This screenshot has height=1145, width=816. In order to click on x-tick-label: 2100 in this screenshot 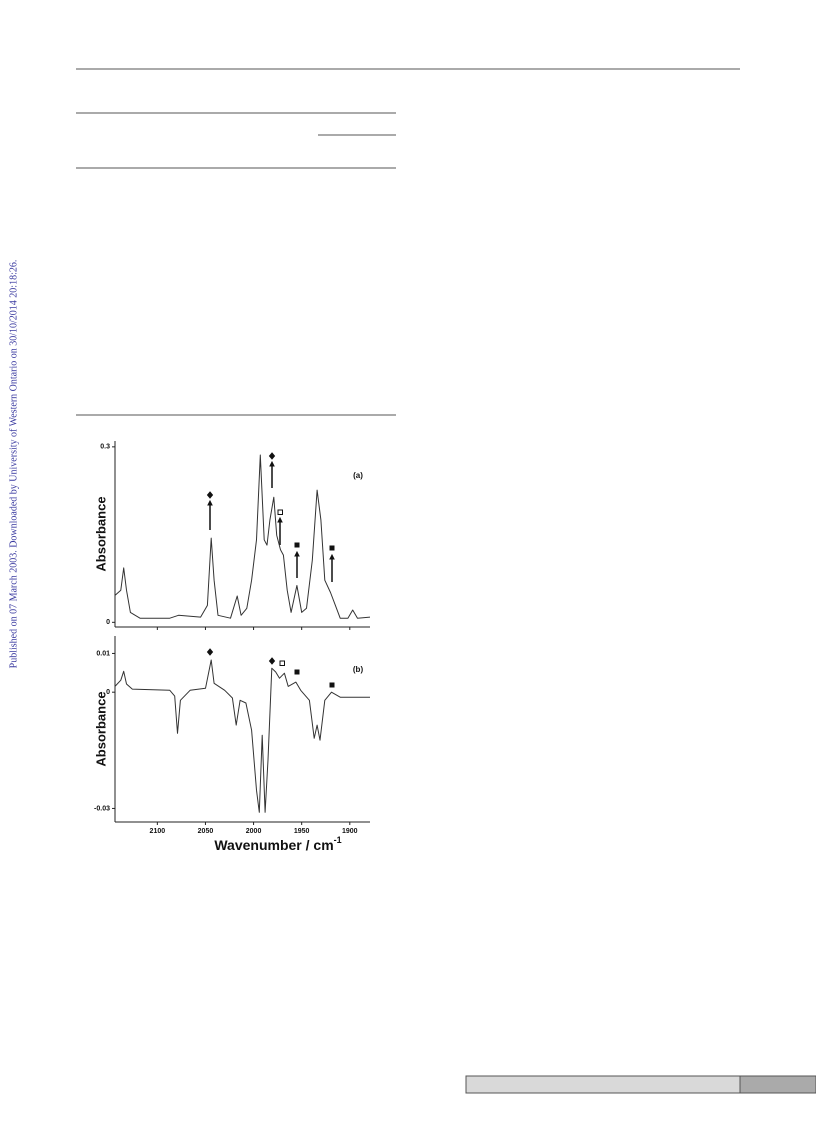, I will do `click(158, 831)`.